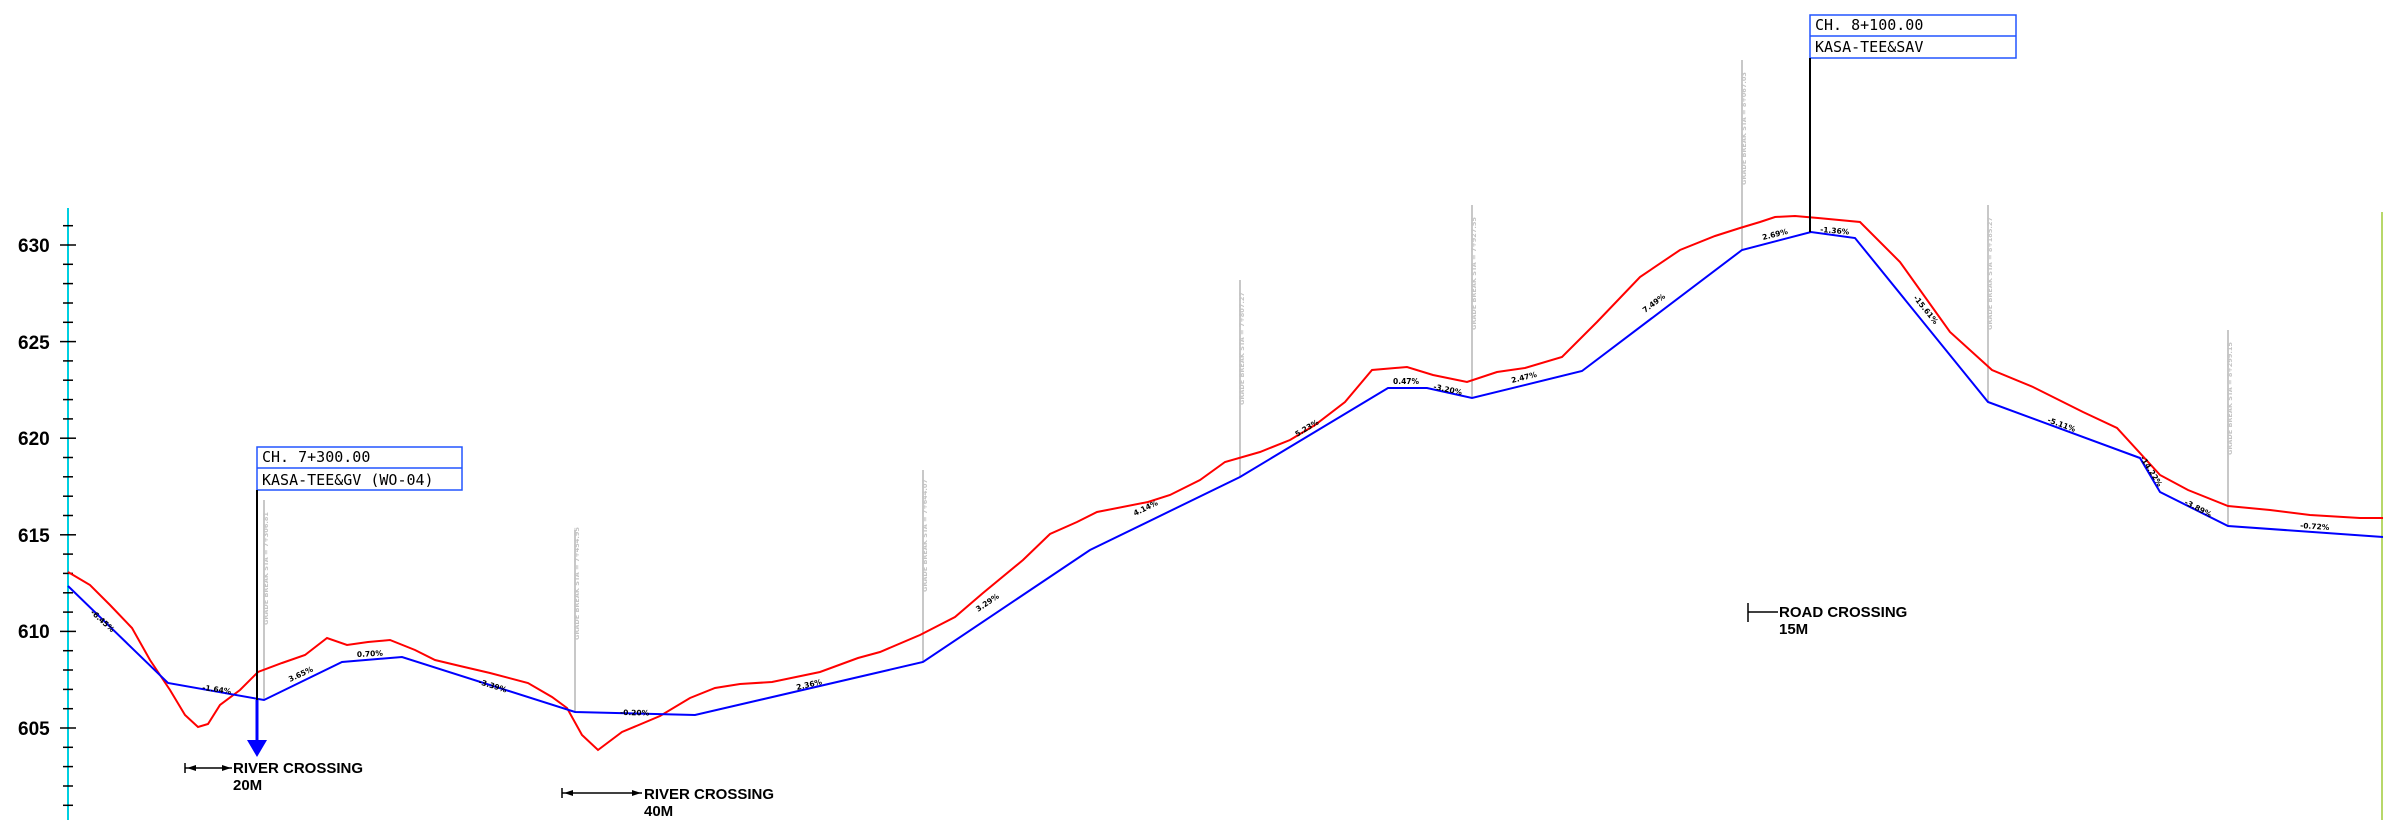 This screenshot has height=820, width=2383. What do you see at coordinates (348, 480) in the screenshot?
I see `callout-description: KASA-TEE&GV (WO-04)` at bounding box center [348, 480].